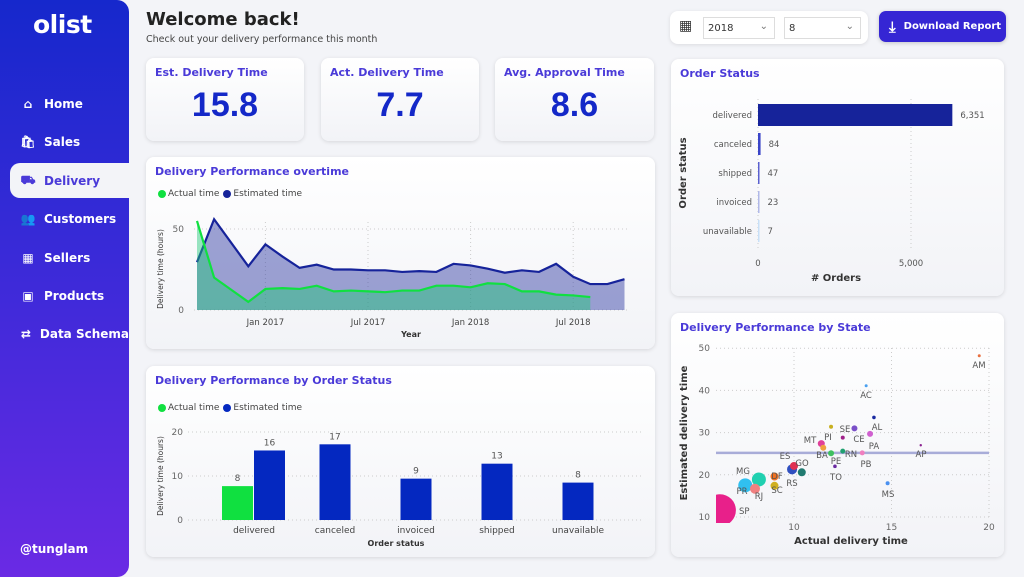 The width and height of the screenshot is (1024, 577). Describe the element at coordinates (69, 180) in the screenshot. I see `sidebar-item-delivery: ⛟ Delivery` at that location.